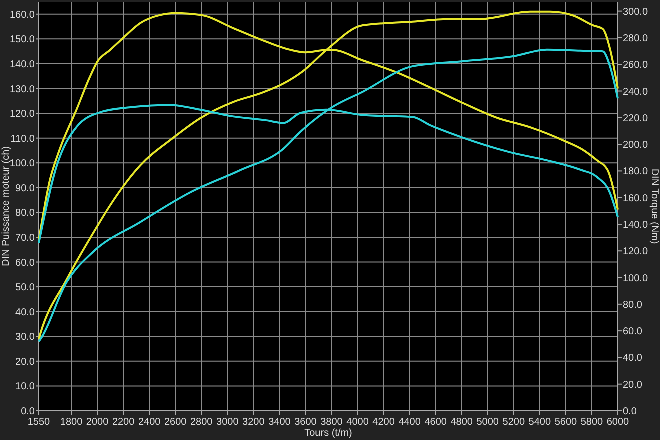 This screenshot has width=660, height=440. I want to click on x-tick-label: 3000, so click(228, 422).